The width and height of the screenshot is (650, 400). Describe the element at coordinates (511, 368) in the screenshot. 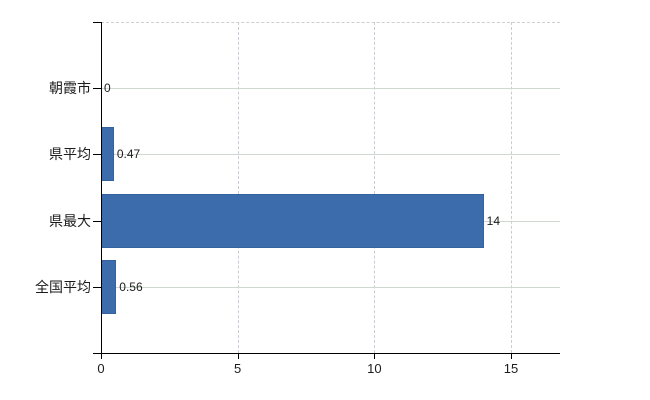

I see `x-tick-label: 15` at that location.